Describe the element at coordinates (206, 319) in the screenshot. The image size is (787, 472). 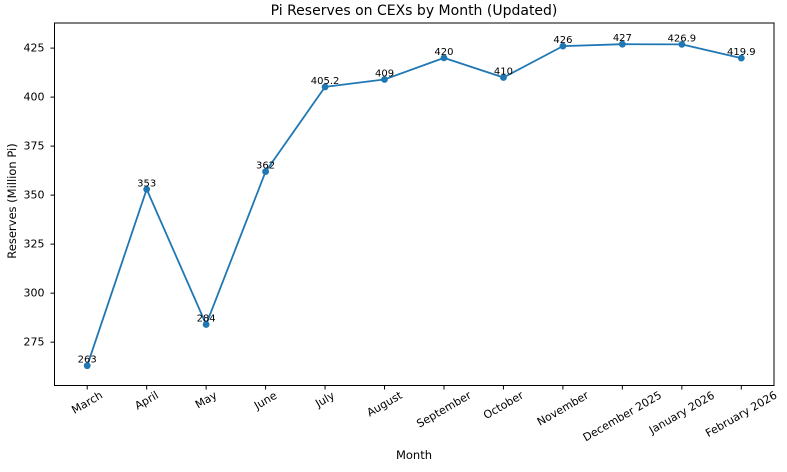
I see `data-point-label: 284` at that location.